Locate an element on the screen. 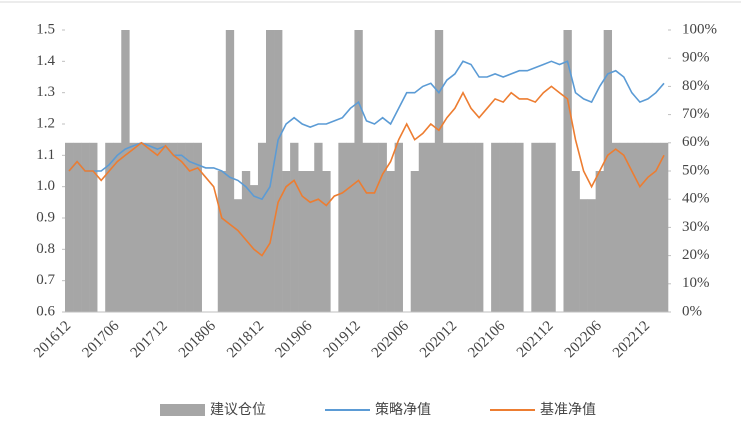  y2-tick-label: 70% is located at coordinates (696, 114).